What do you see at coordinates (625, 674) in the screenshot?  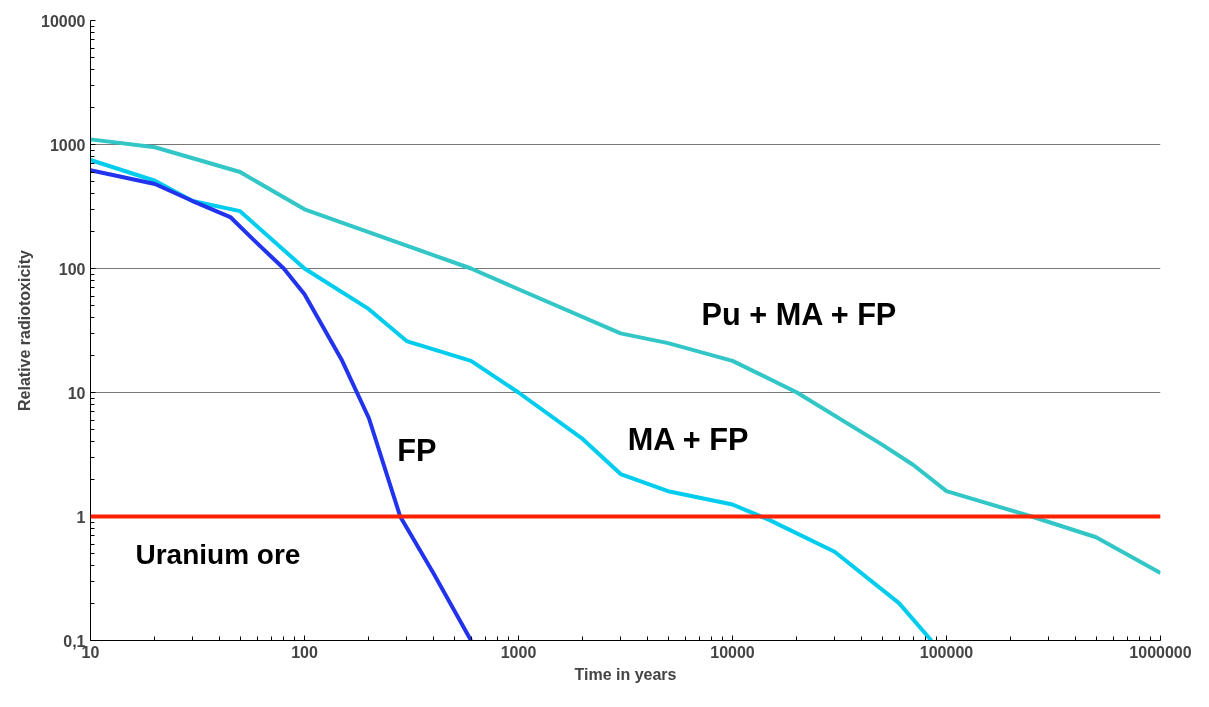 I see `x-axis-title: Time in years` at bounding box center [625, 674].